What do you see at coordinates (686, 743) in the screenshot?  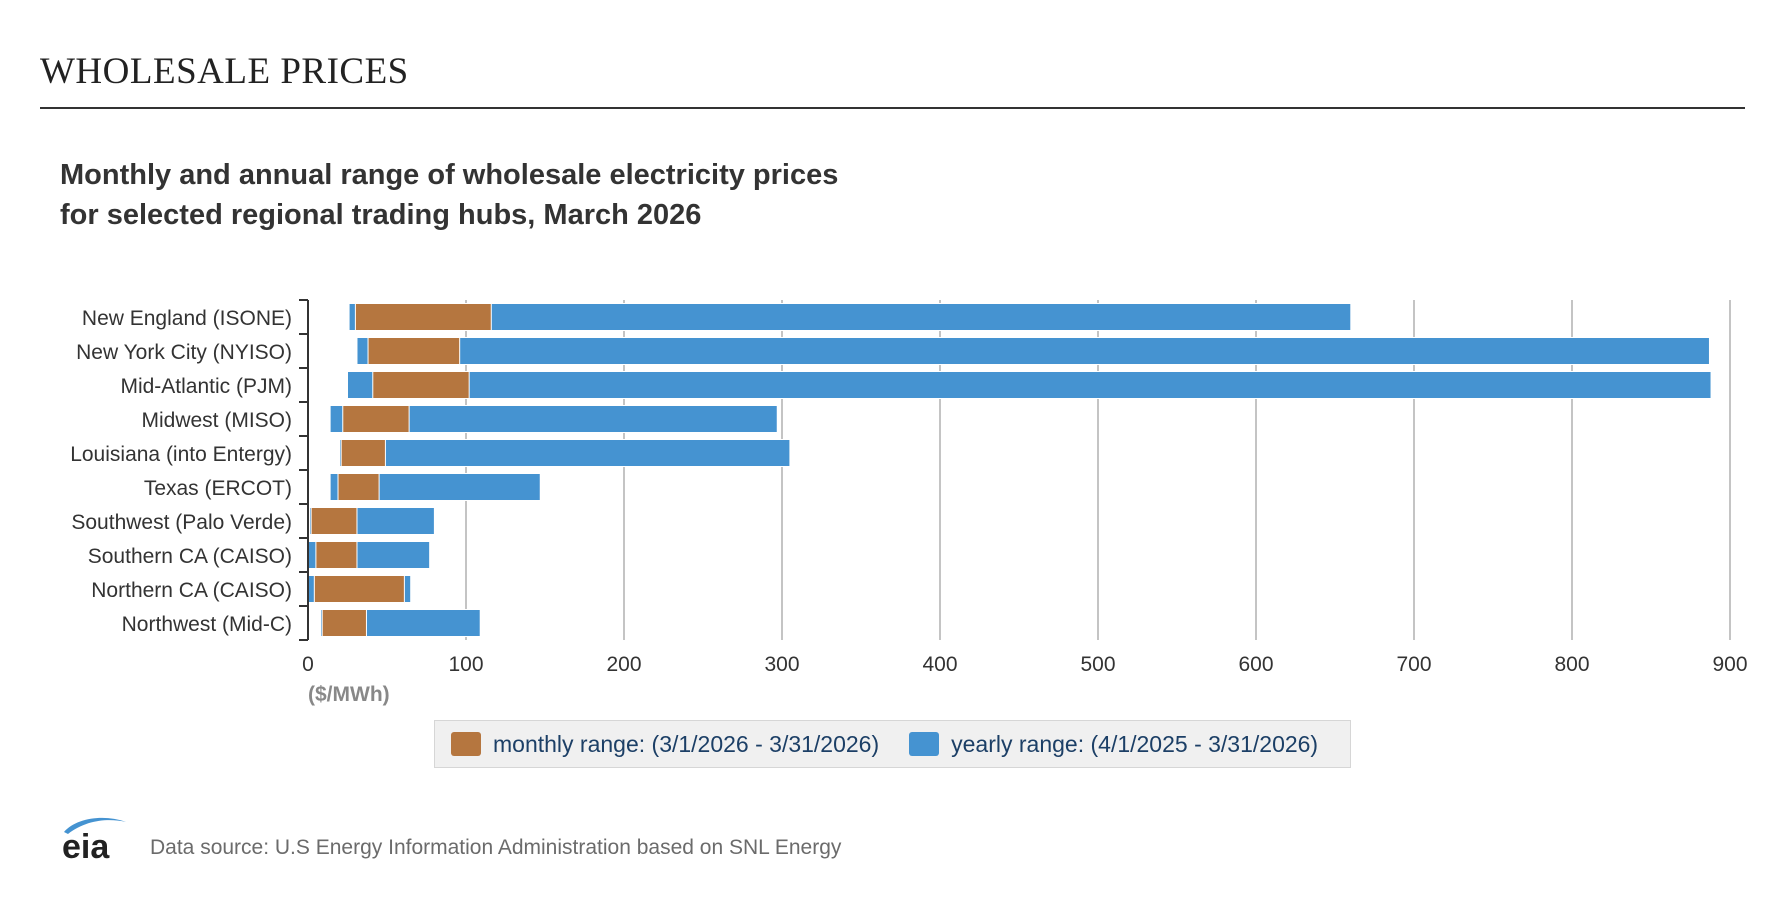 I see `legend-label-monthly: monthly range: (3/1/2026 - 3/31/2026)` at bounding box center [686, 743].